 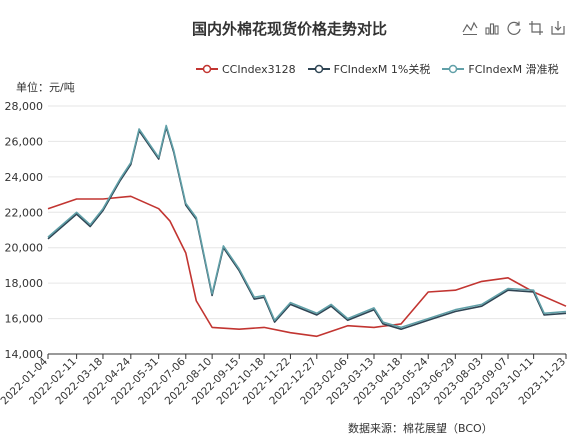 What do you see at coordinates (45, 87) in the screenshot?
I see `unit-label: 单位：元/吨` at bounding box center [45, 87].